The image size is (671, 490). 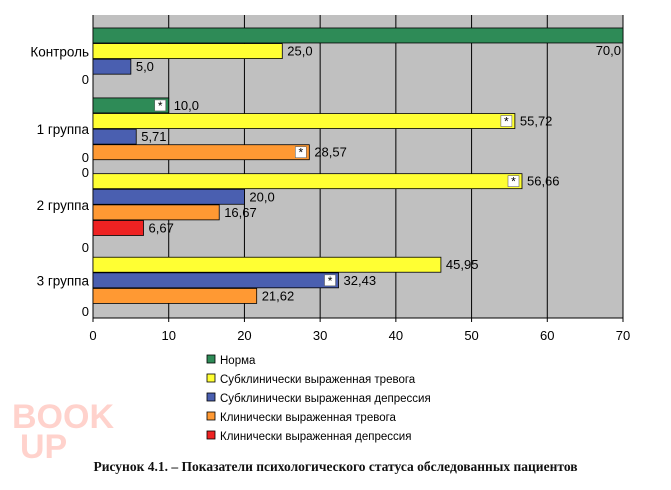 I want to click on data-label: 32,43, so click(x=360, y=280).